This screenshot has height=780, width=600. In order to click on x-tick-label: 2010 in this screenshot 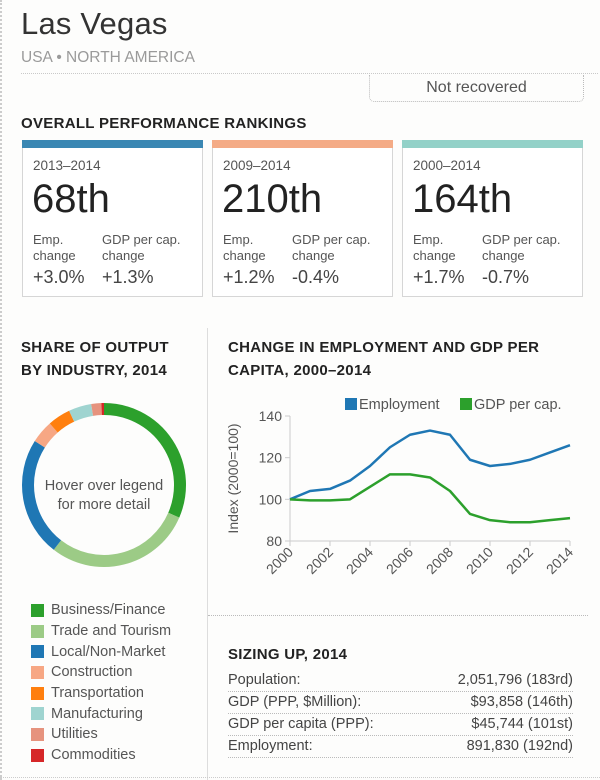, I will do `click(479, 560)`.